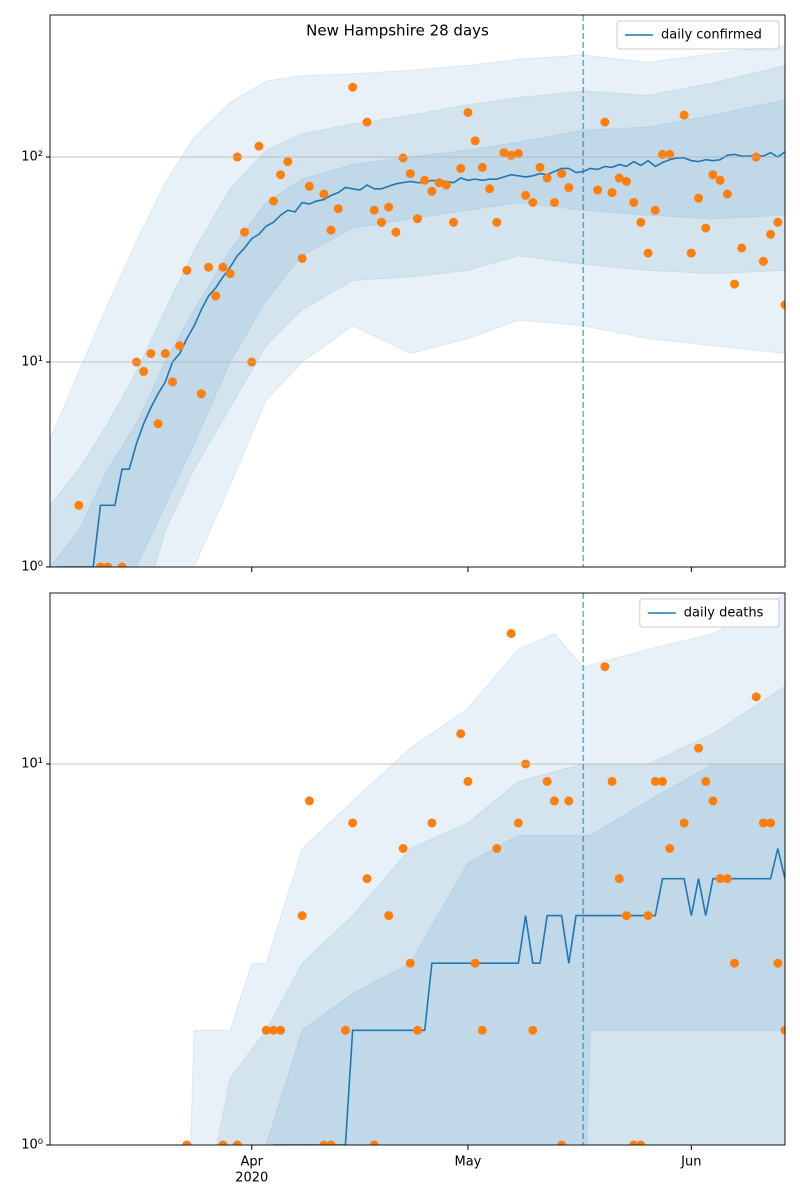  What do you see at coordinates (698, 35) in the screenshot?
I see `legend-box` at bounding box center [698, 35].